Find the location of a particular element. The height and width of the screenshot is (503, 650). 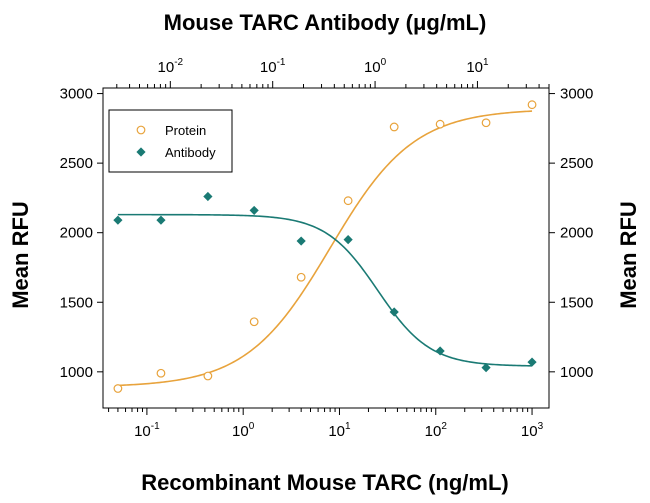

y-tick-label-right: 1000 is located at coordinates (576, 372).